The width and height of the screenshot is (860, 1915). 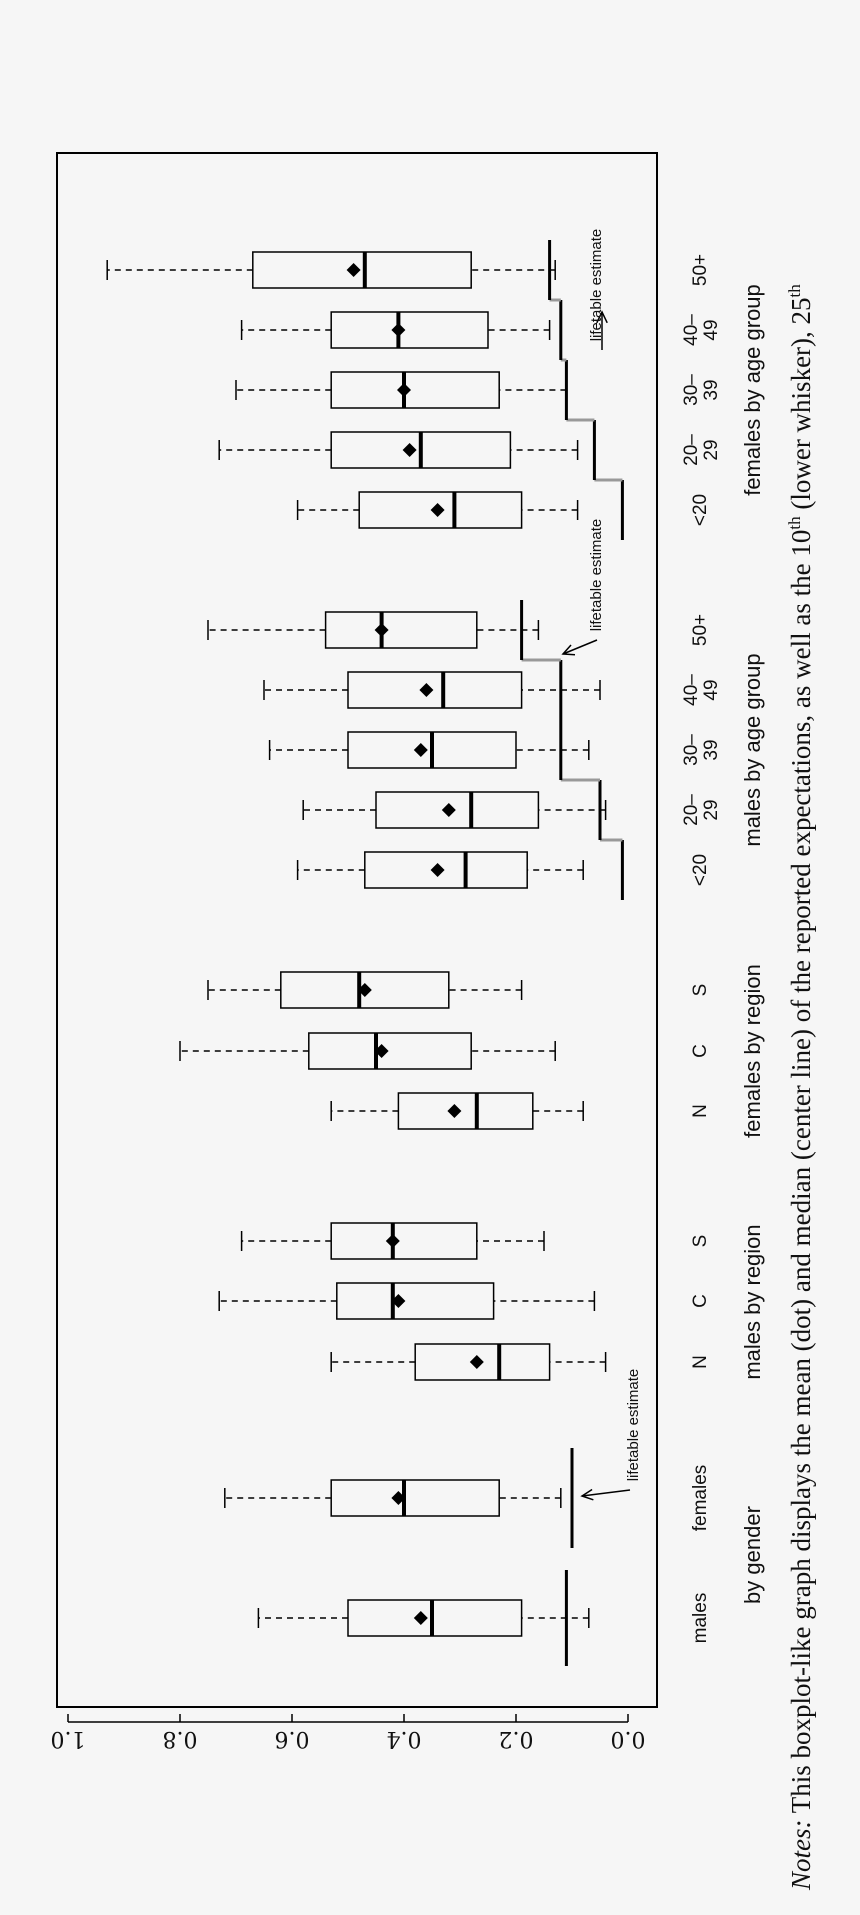 I want to click on lifetable-males-age, so click(x=572, y=750).